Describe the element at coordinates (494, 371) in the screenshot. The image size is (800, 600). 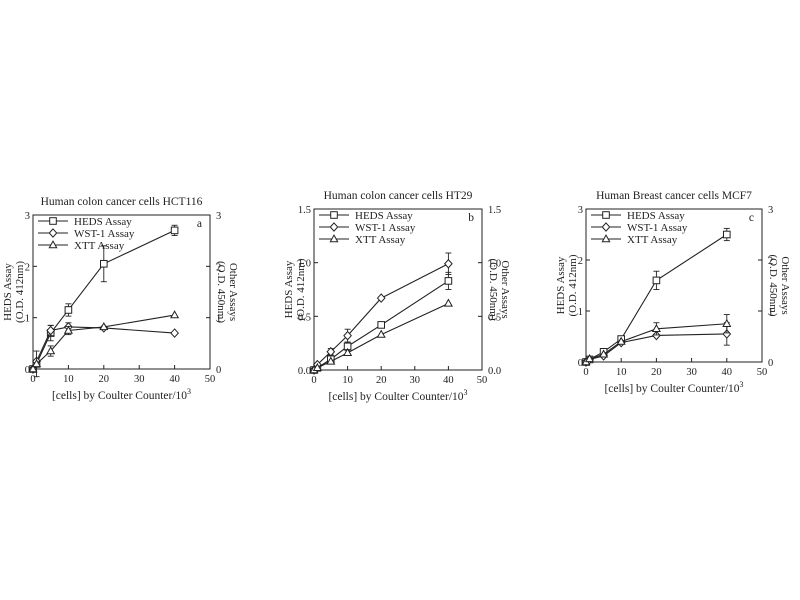
I see `y-right-tick-label: 0.0` at that location.